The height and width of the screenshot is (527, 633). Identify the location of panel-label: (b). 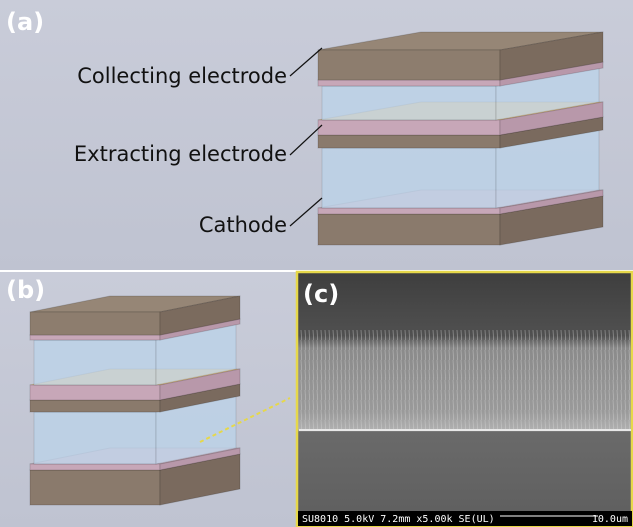
(25, 290).